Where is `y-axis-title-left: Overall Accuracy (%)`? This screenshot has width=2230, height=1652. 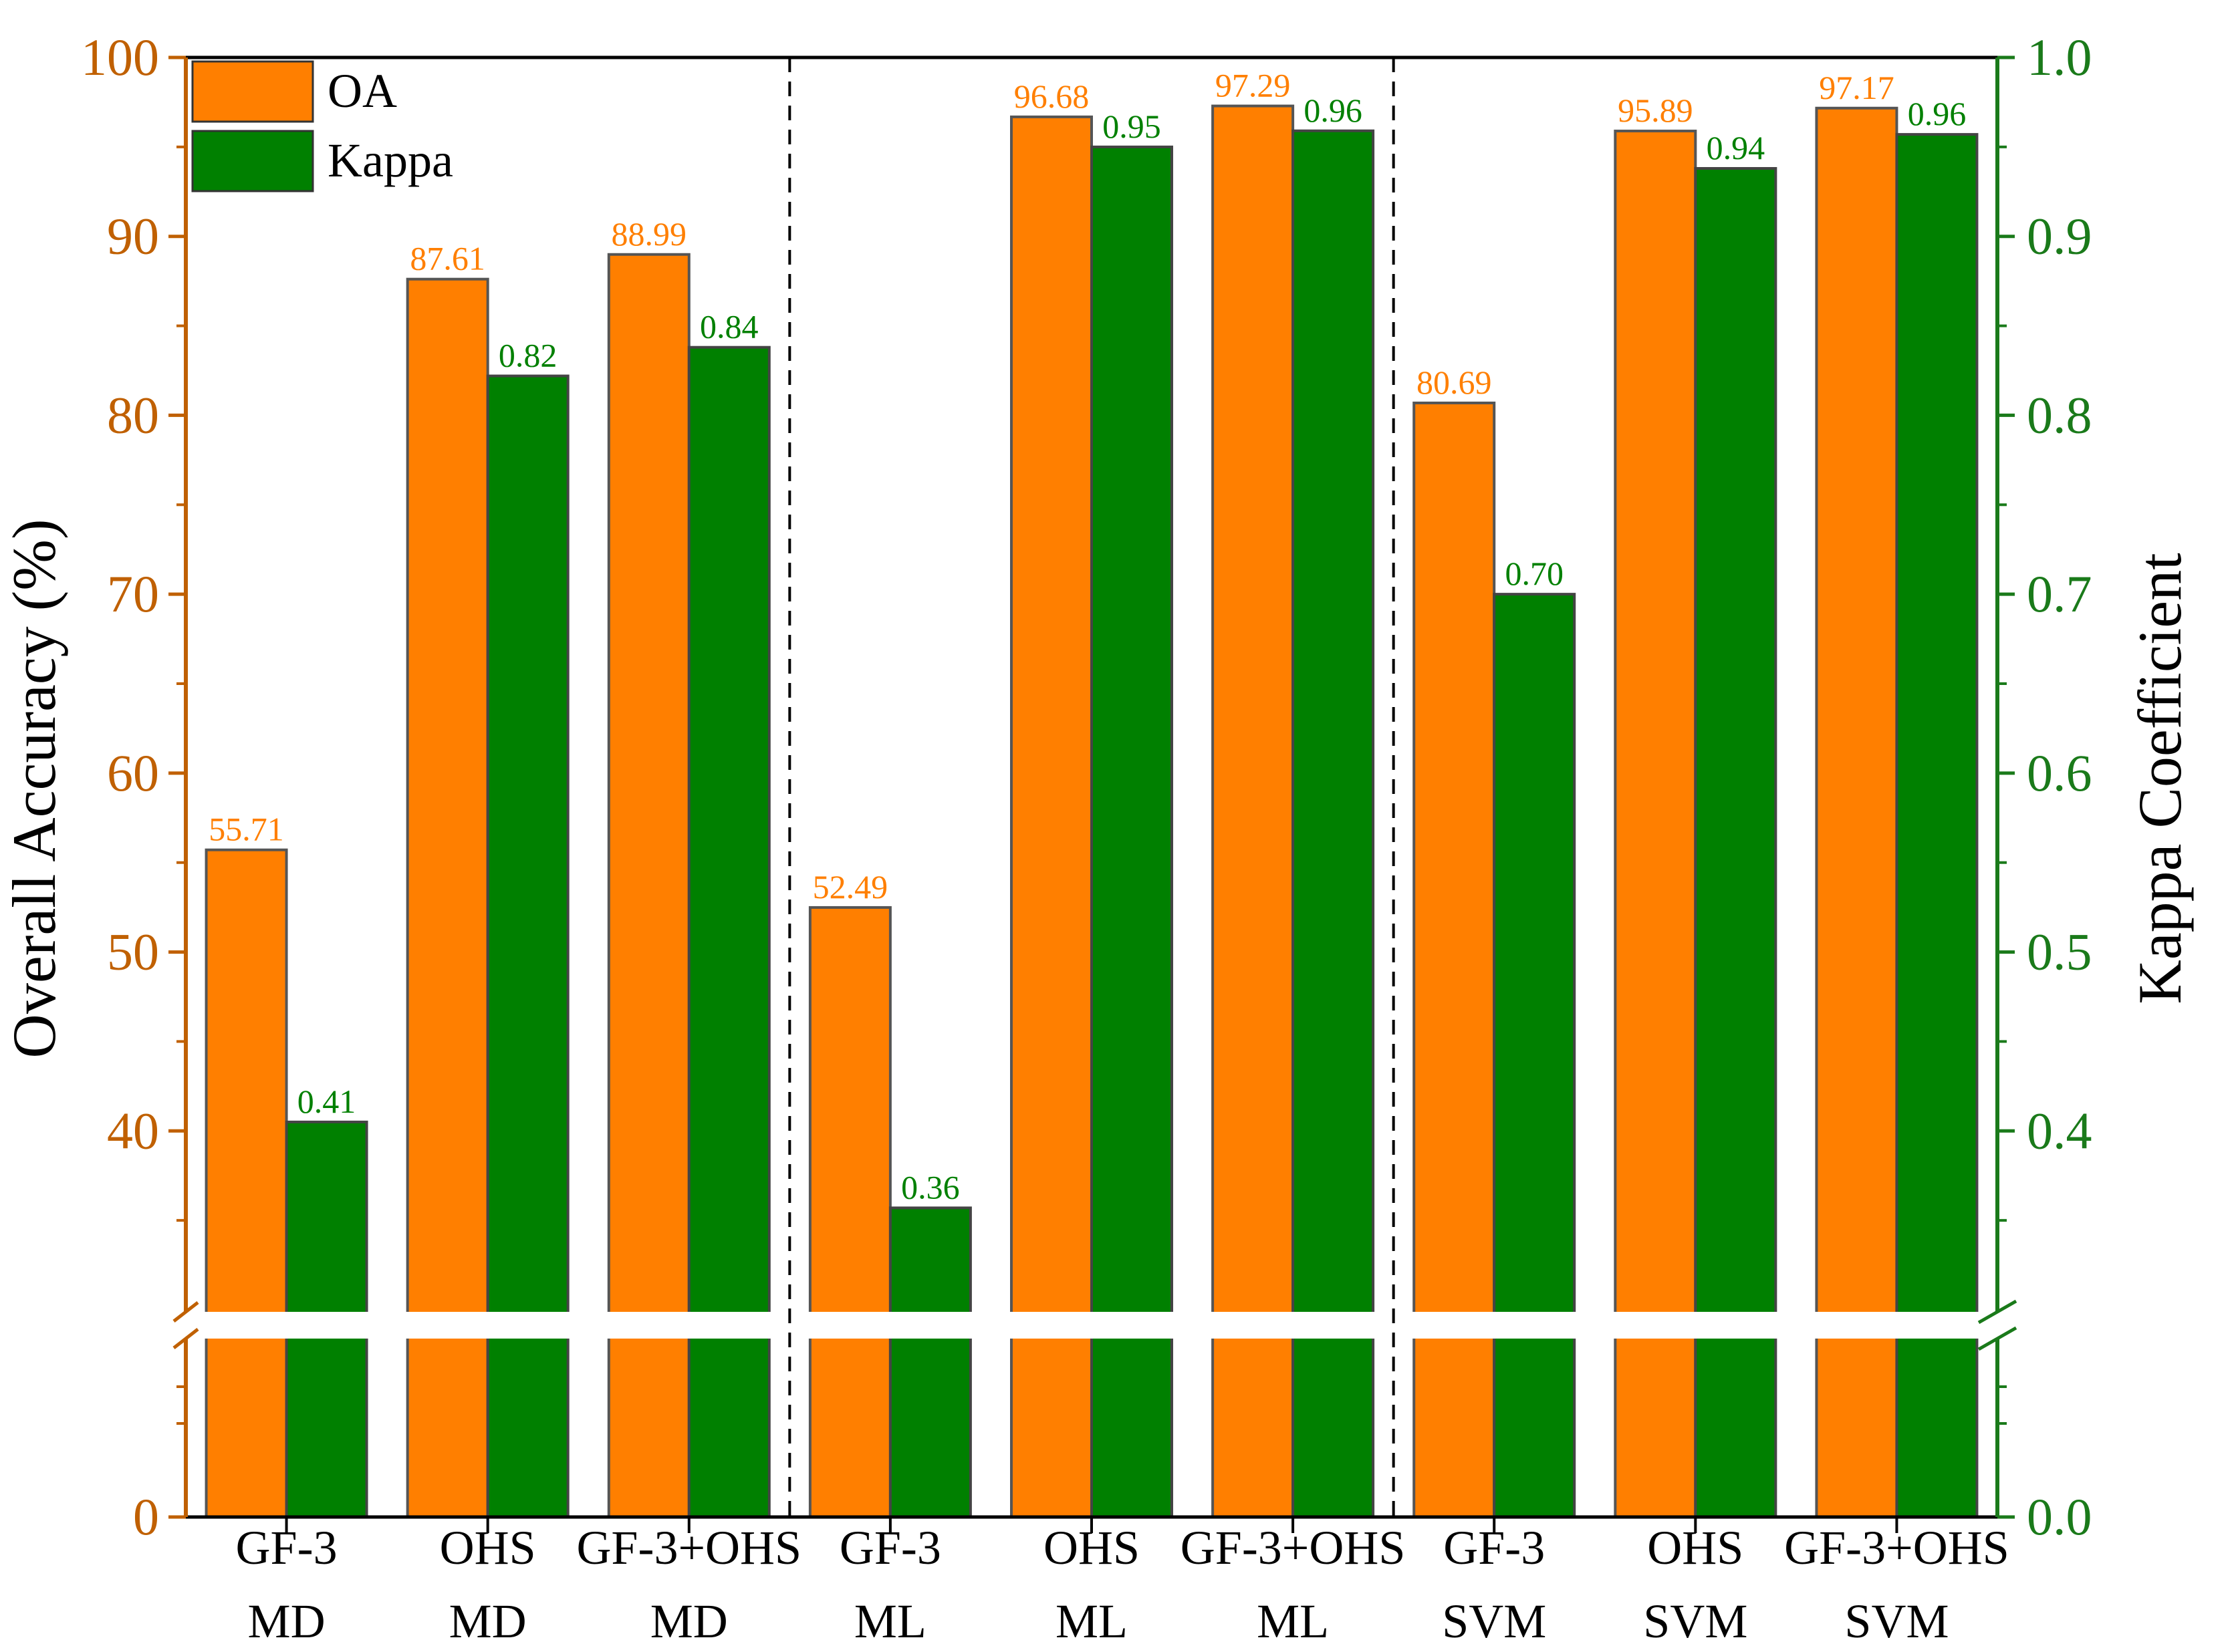 y-axis-title-left: Overall Accuracy (%) is located at coordinates (34, 789).